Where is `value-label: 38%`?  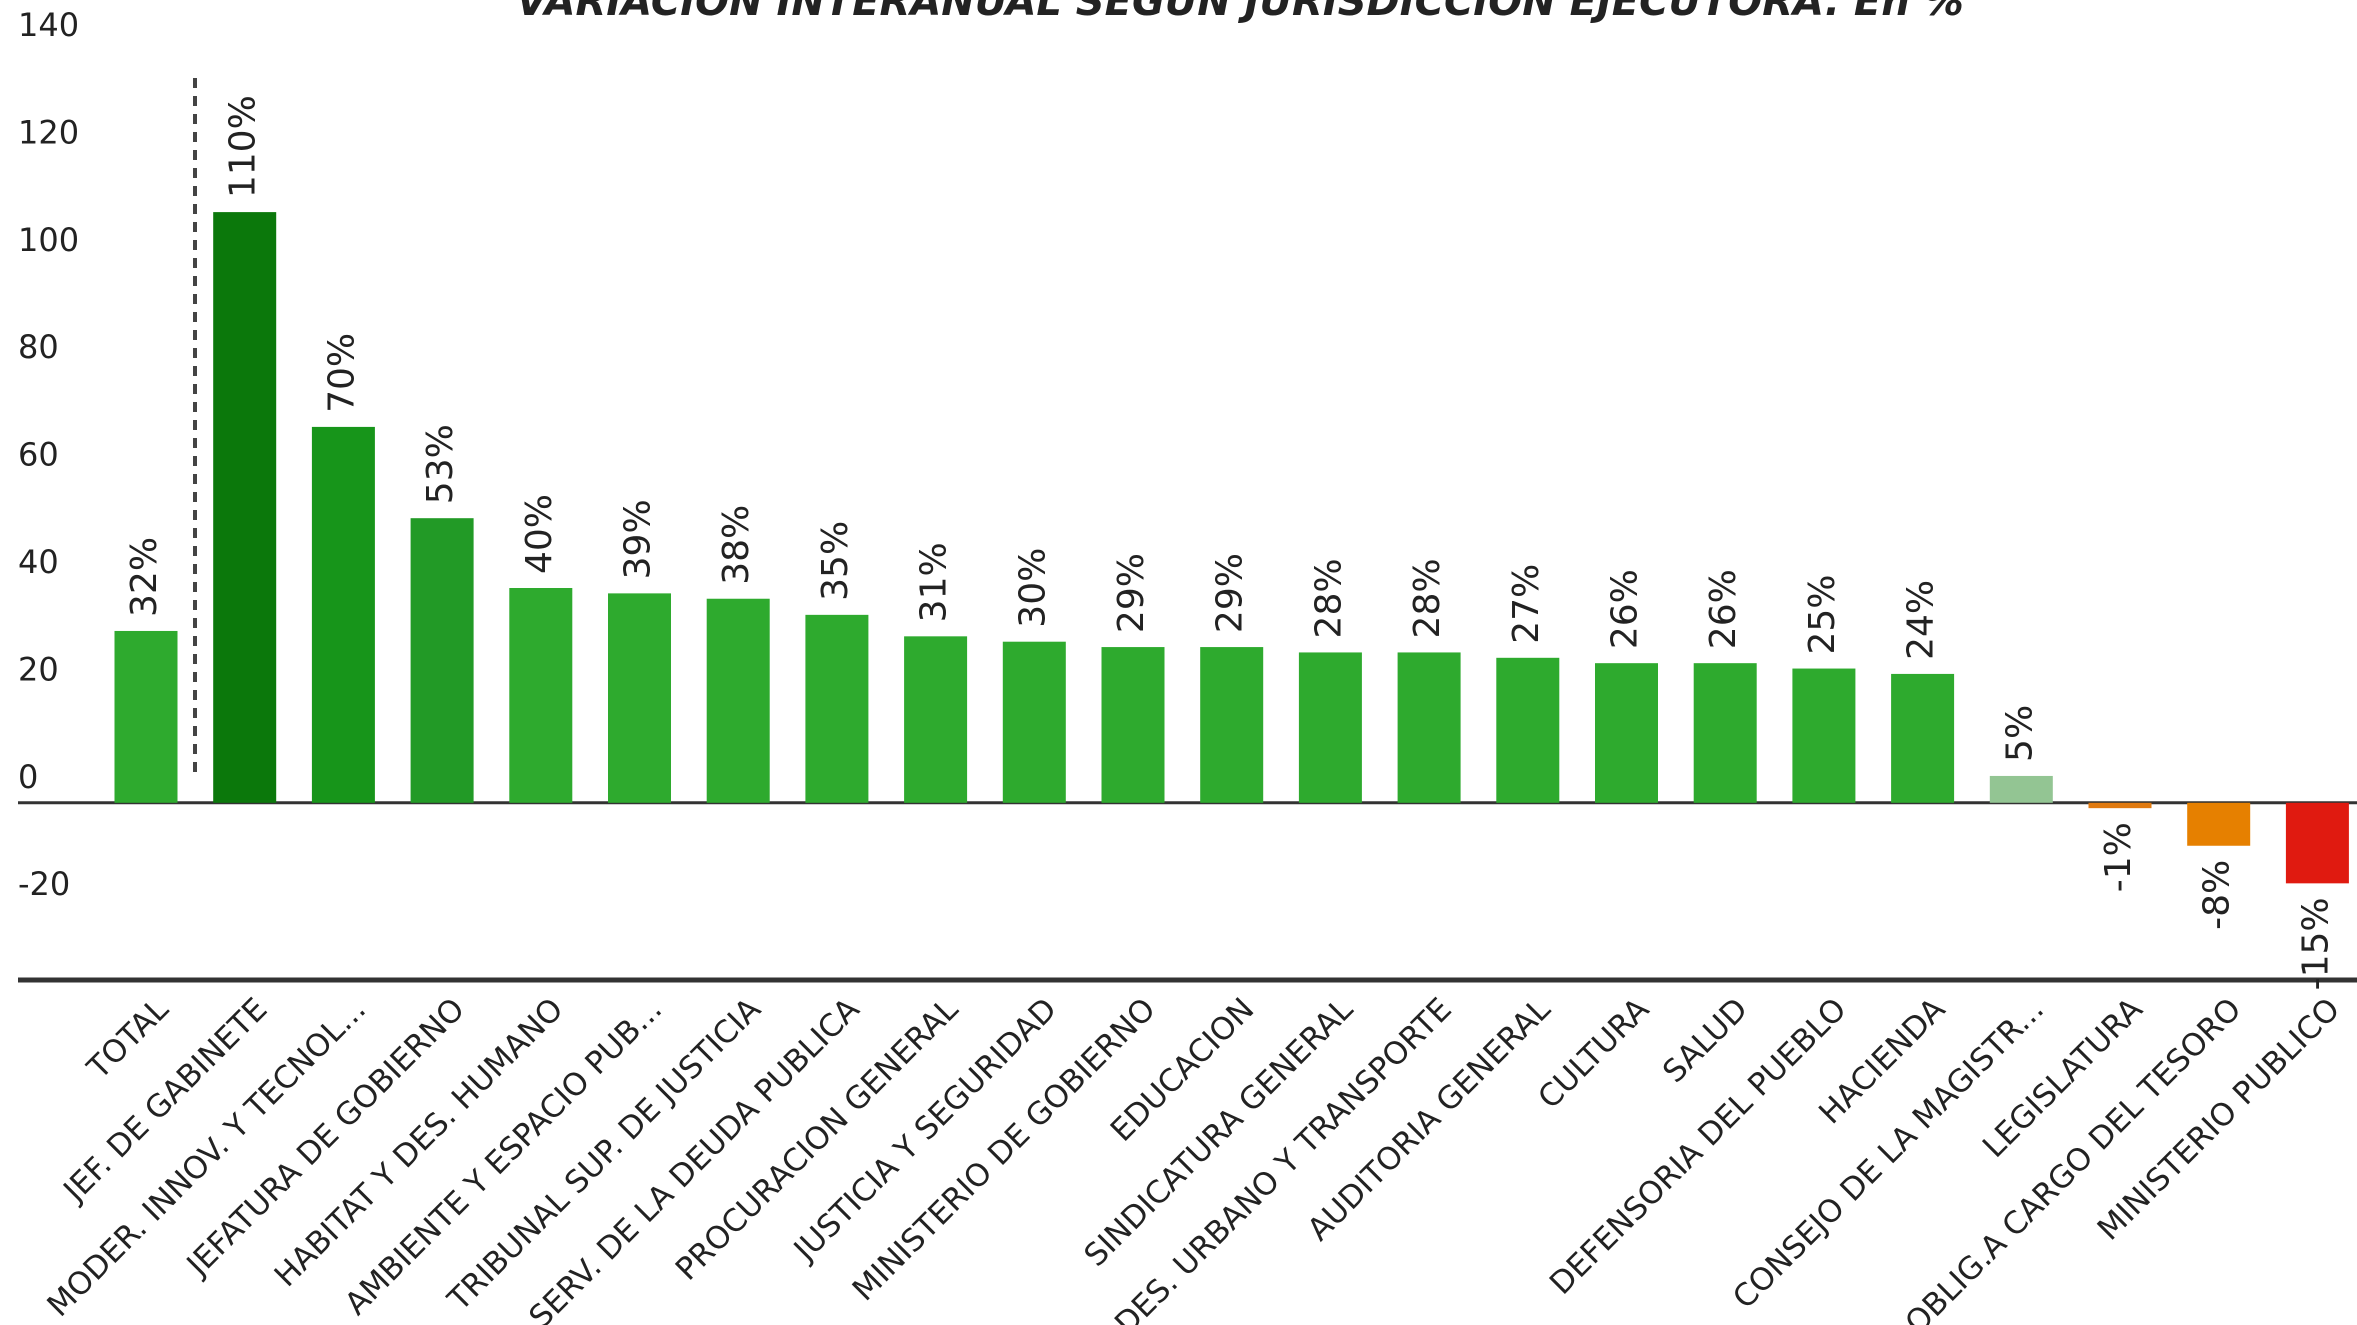
value-label: 38% is located at coordinates (736, 545).